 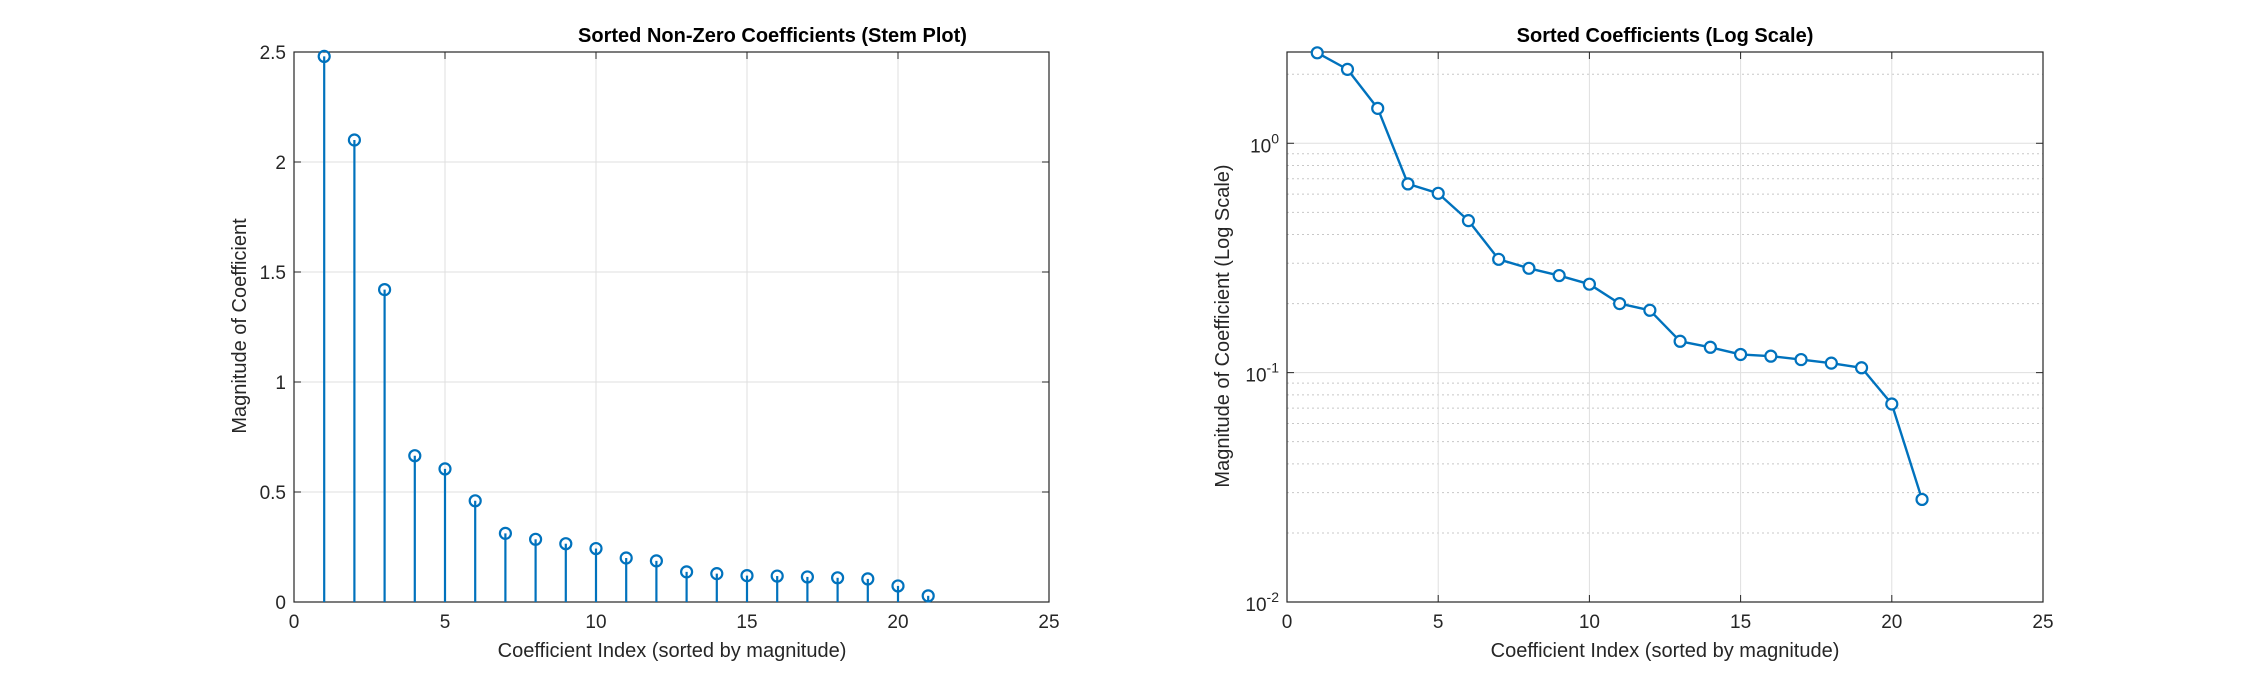 What do you see at coordinates (1740, 622) in the screenshot?
I see `log-plot-x-tick-label: 15` at bounding box center [1740, 622].